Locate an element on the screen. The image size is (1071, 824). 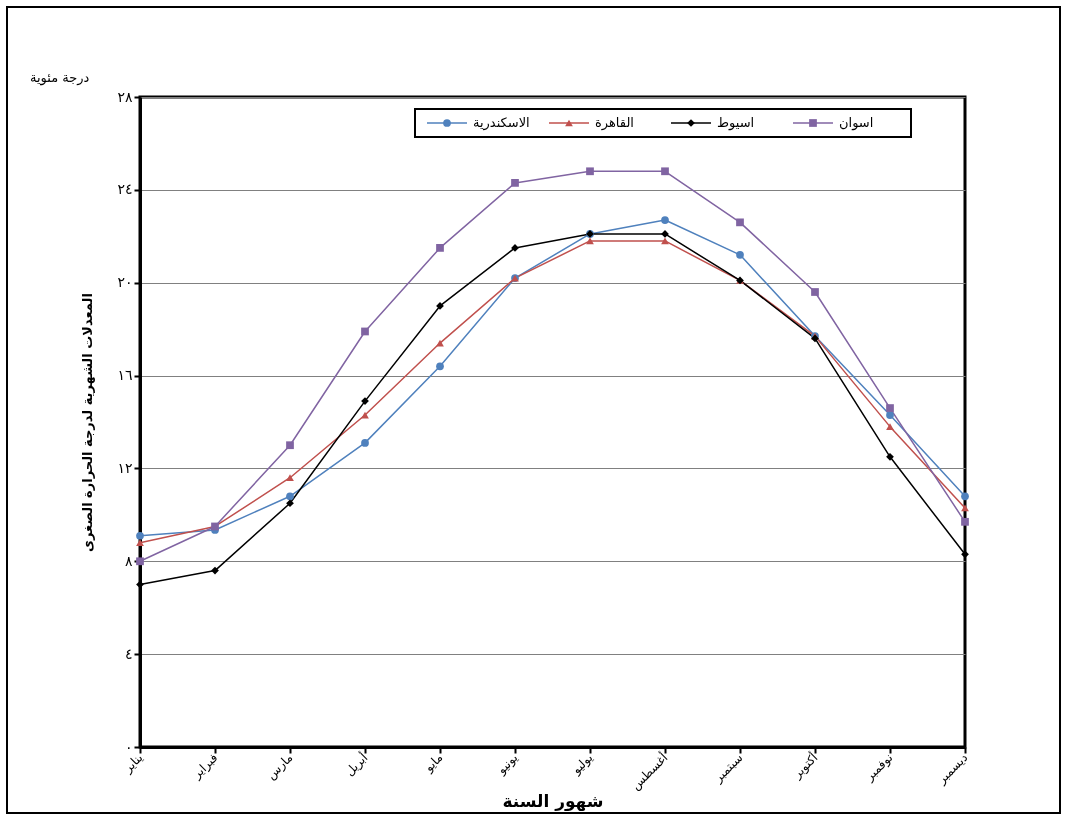
y-tick-label: ٢٨ is located at coordinates (125, 96).